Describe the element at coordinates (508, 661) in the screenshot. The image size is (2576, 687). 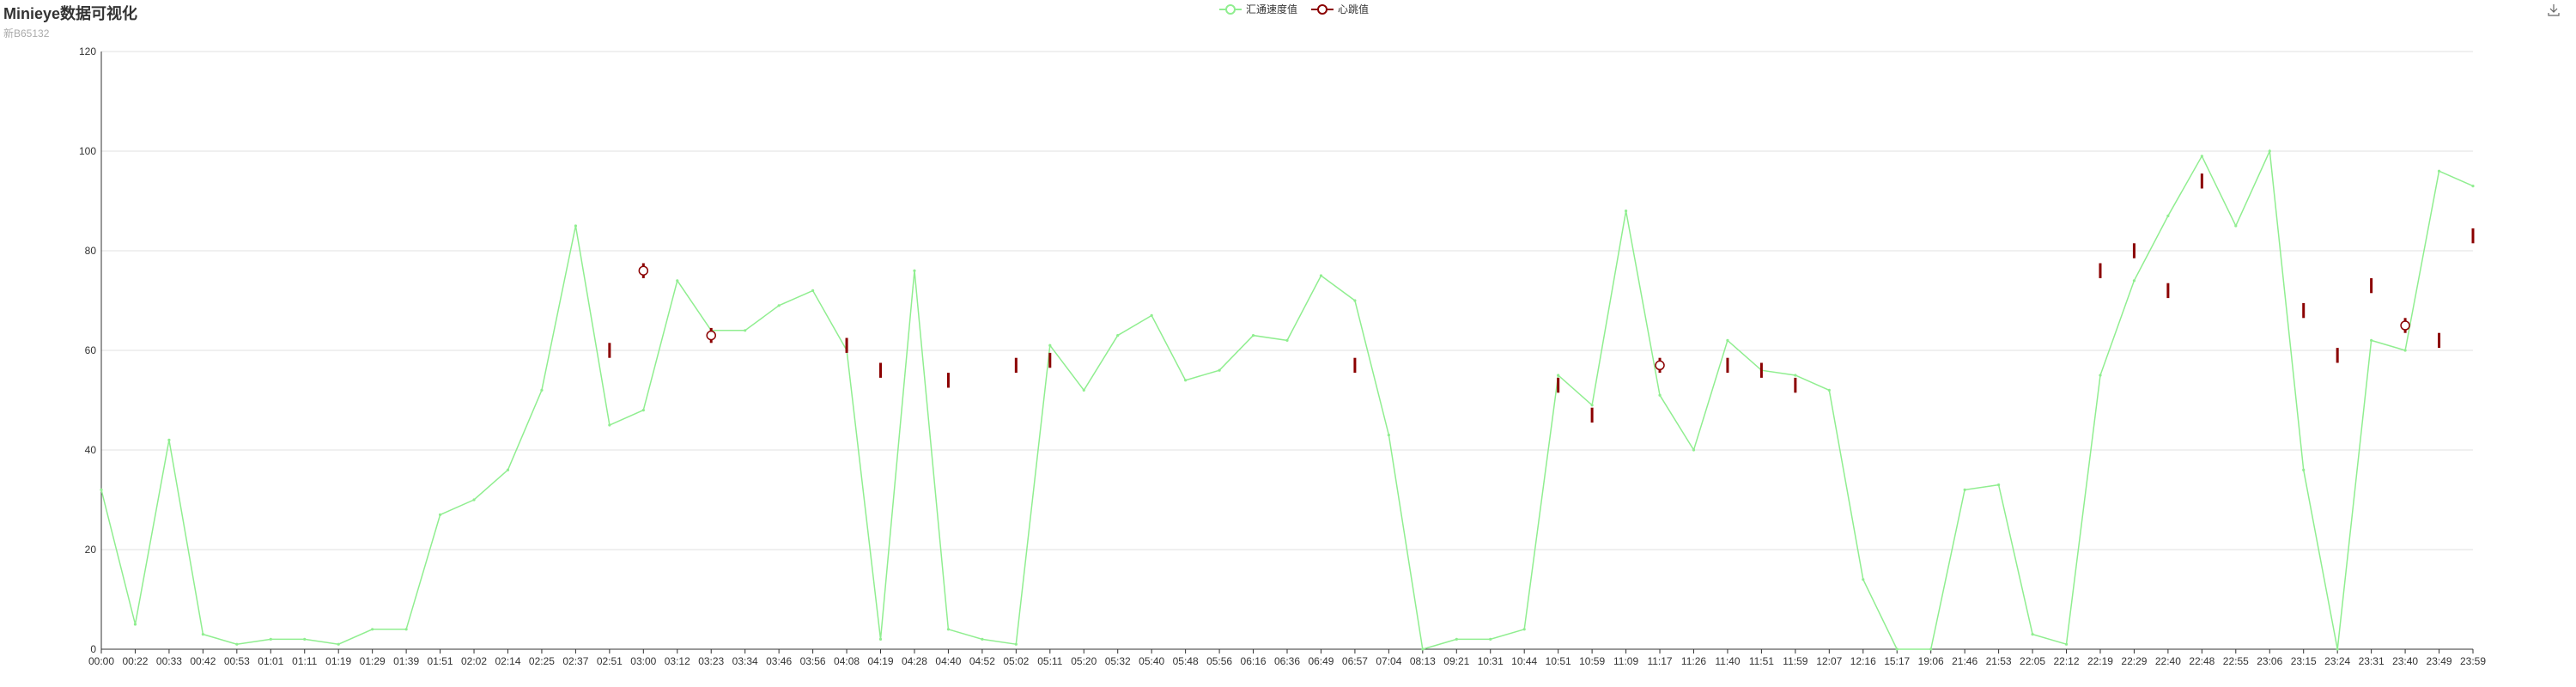
I see `x-tick-label: 02:14` at that location.